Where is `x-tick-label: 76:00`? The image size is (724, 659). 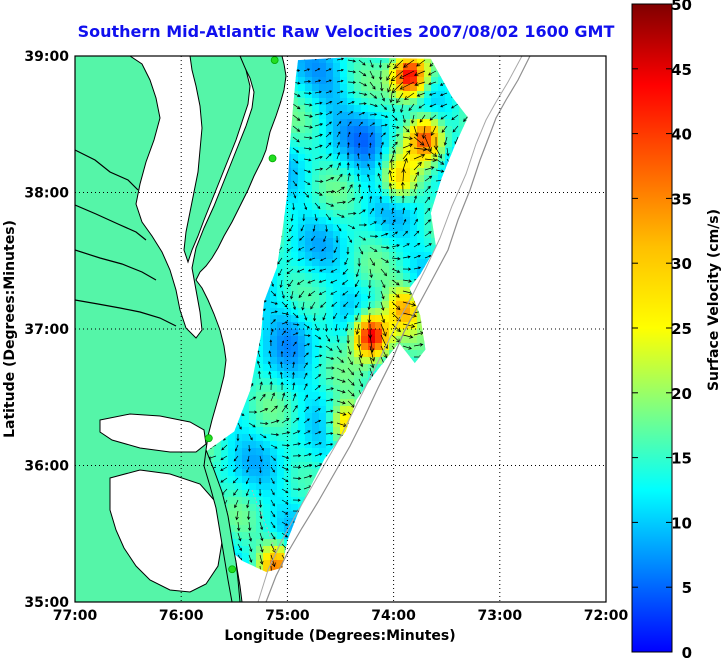 x-tick-label: 76:00 is located at coordinates (181, 616).